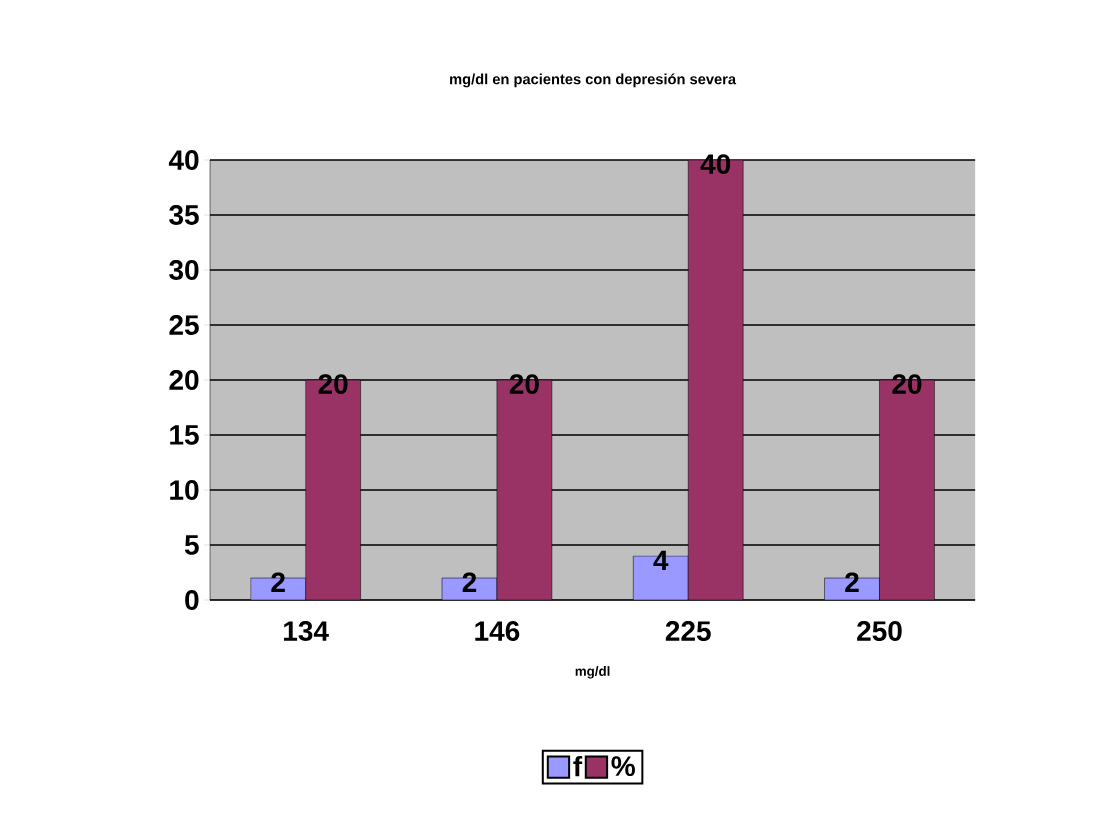  Describe the element at coordinates (592, 672) in the screenshot. I see `x-axis-title: mg/dl` at that location.